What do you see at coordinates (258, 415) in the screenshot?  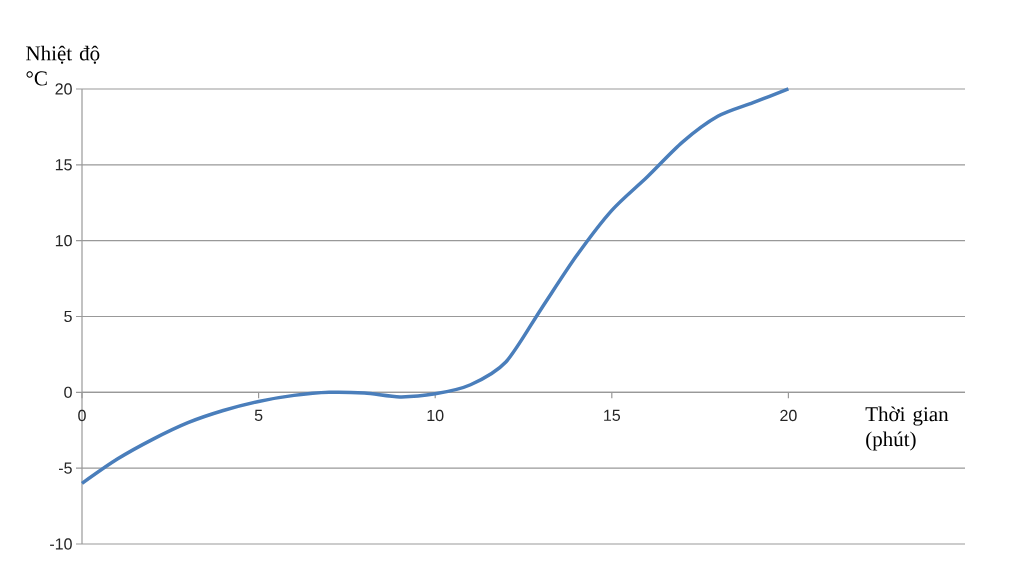 I see `x-tick-label: 5` at bounding box center [258, 415].